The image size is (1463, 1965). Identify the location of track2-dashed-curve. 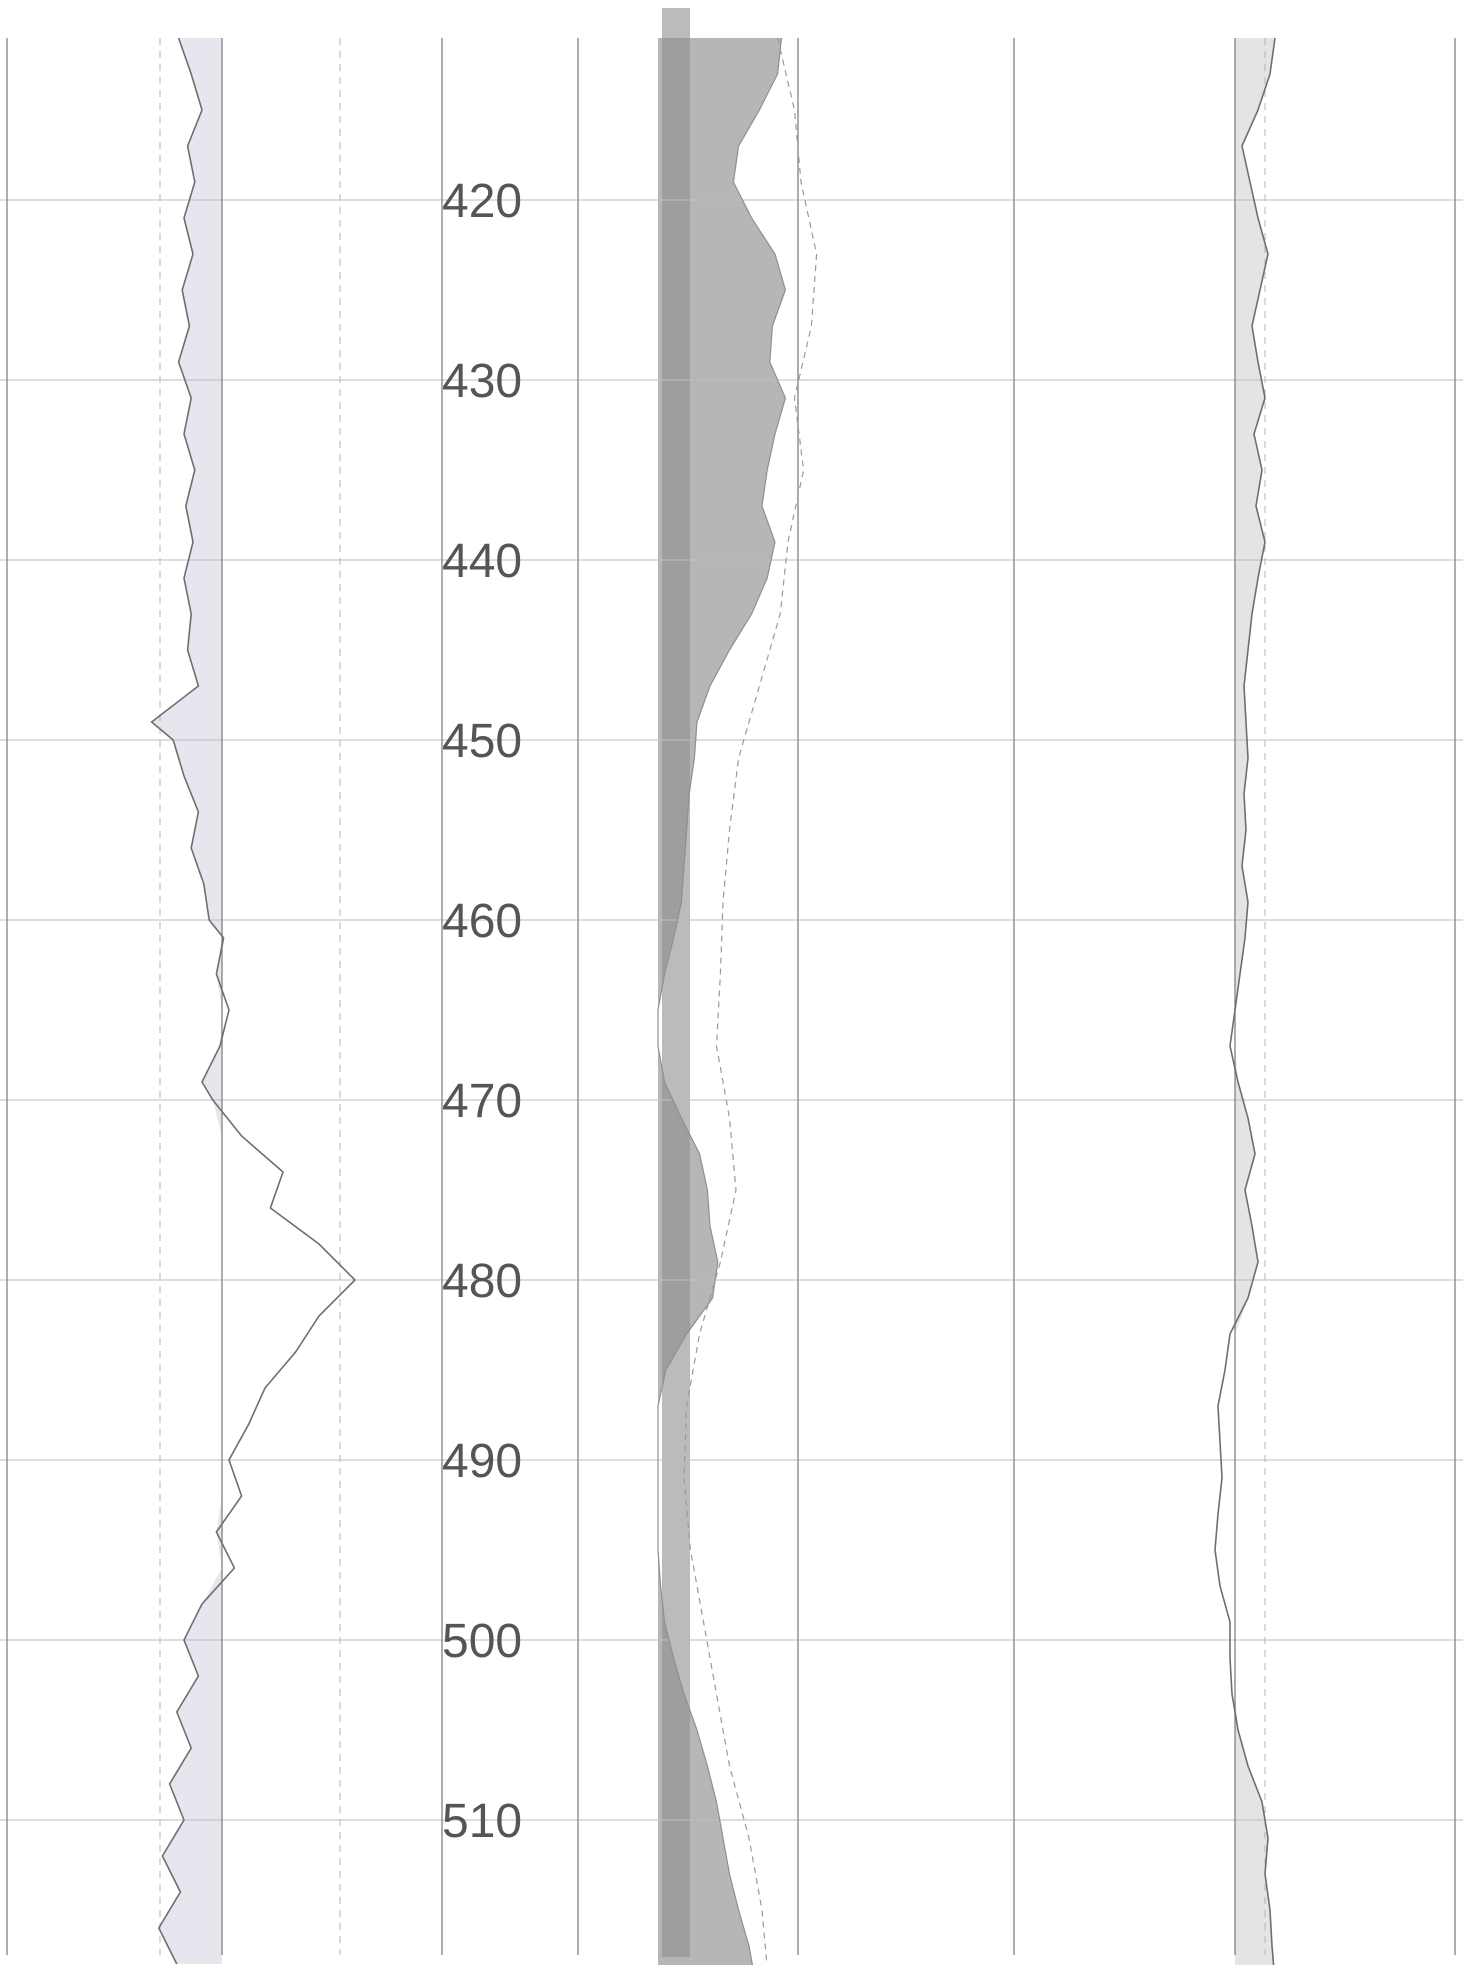
(750, 1001).